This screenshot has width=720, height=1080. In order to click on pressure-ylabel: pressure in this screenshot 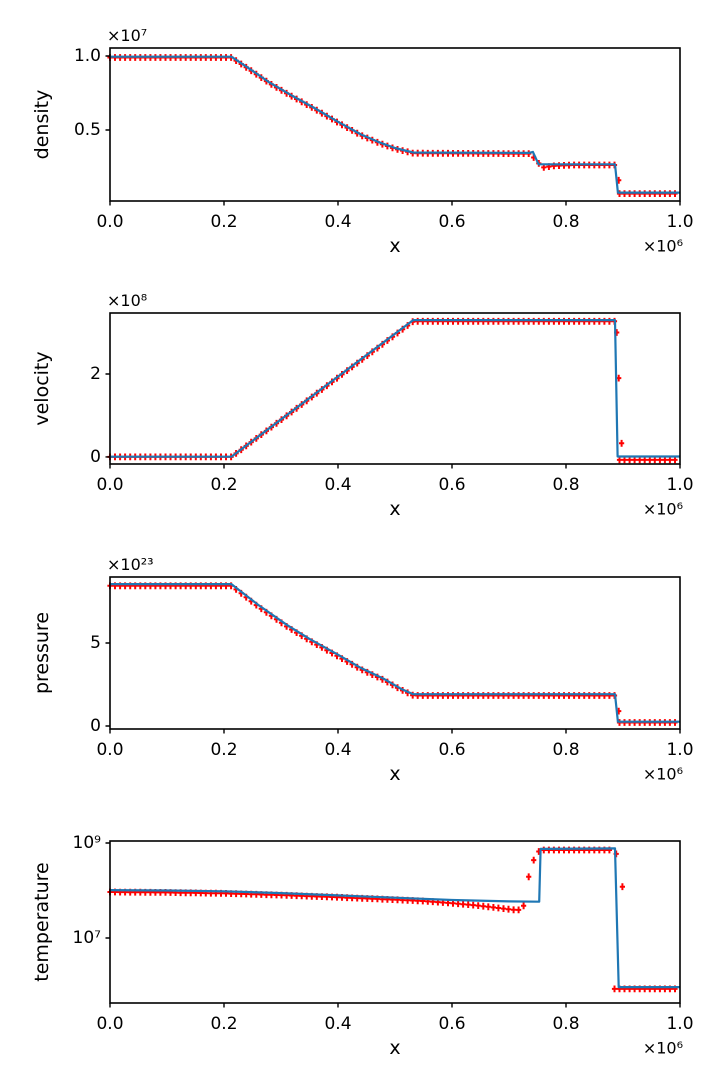, I will do `click(42, 653)`.